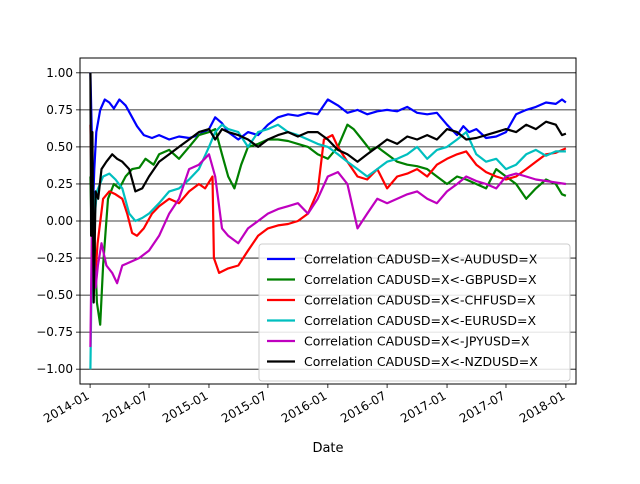  What do you see at coordinates (54, 295) in the screenshot?
I see `y-tick-label: −0.50` at bounding box center [54, 295].